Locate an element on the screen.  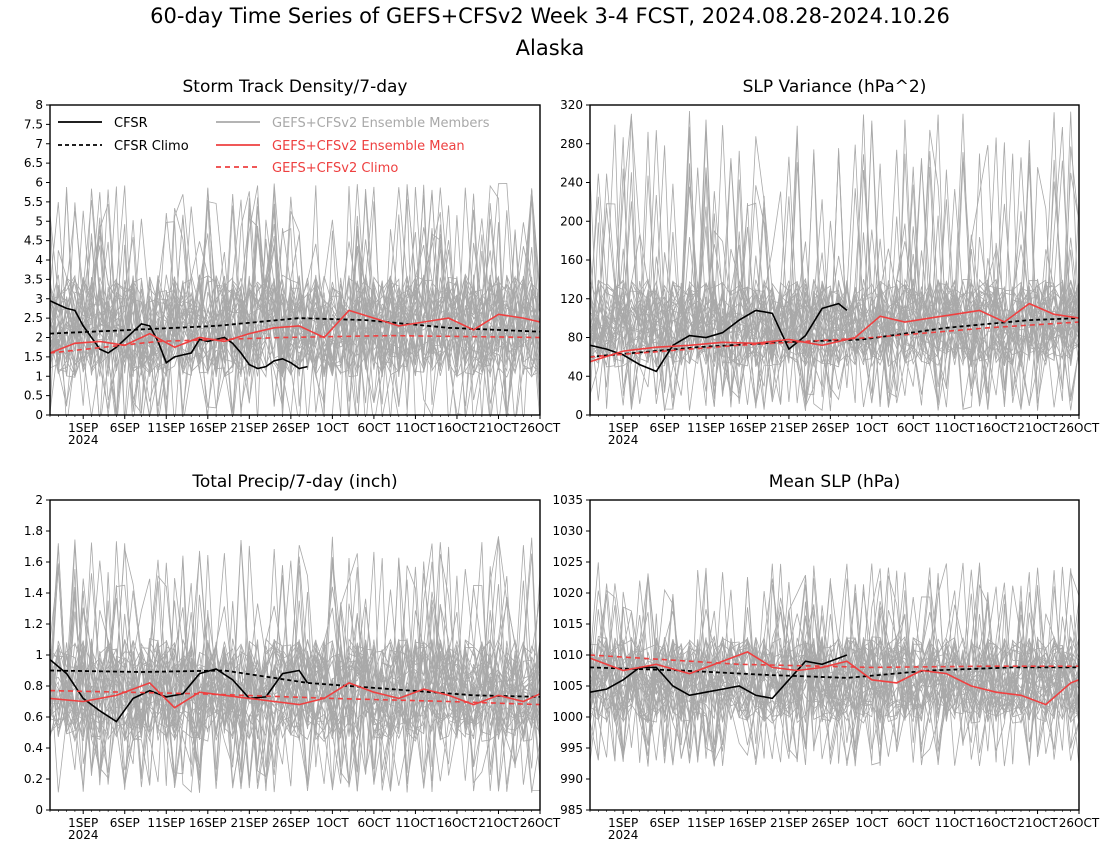
chart-title: SLP Variance (hPa^2) is located at coordinates (835, 87).